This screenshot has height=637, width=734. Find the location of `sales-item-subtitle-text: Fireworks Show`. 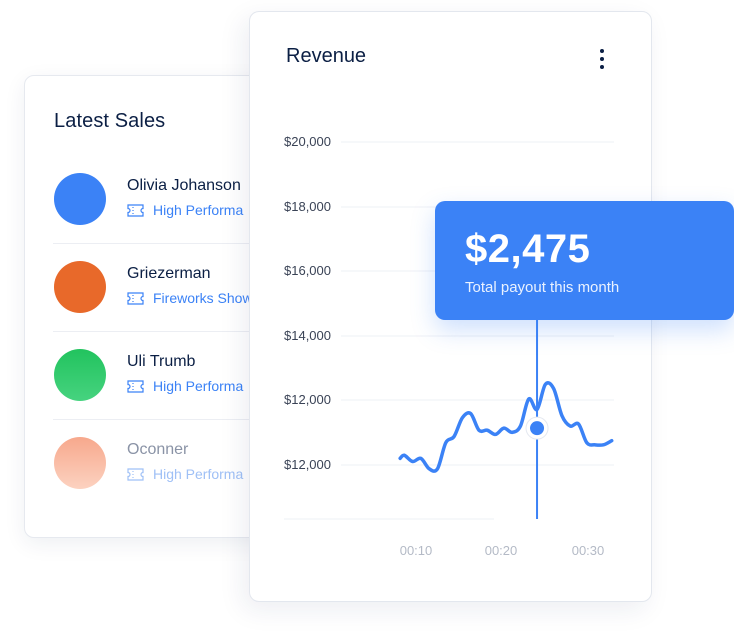

sales-item-subtitle-text: Fireworks Show is located at coordinates (203, 298).